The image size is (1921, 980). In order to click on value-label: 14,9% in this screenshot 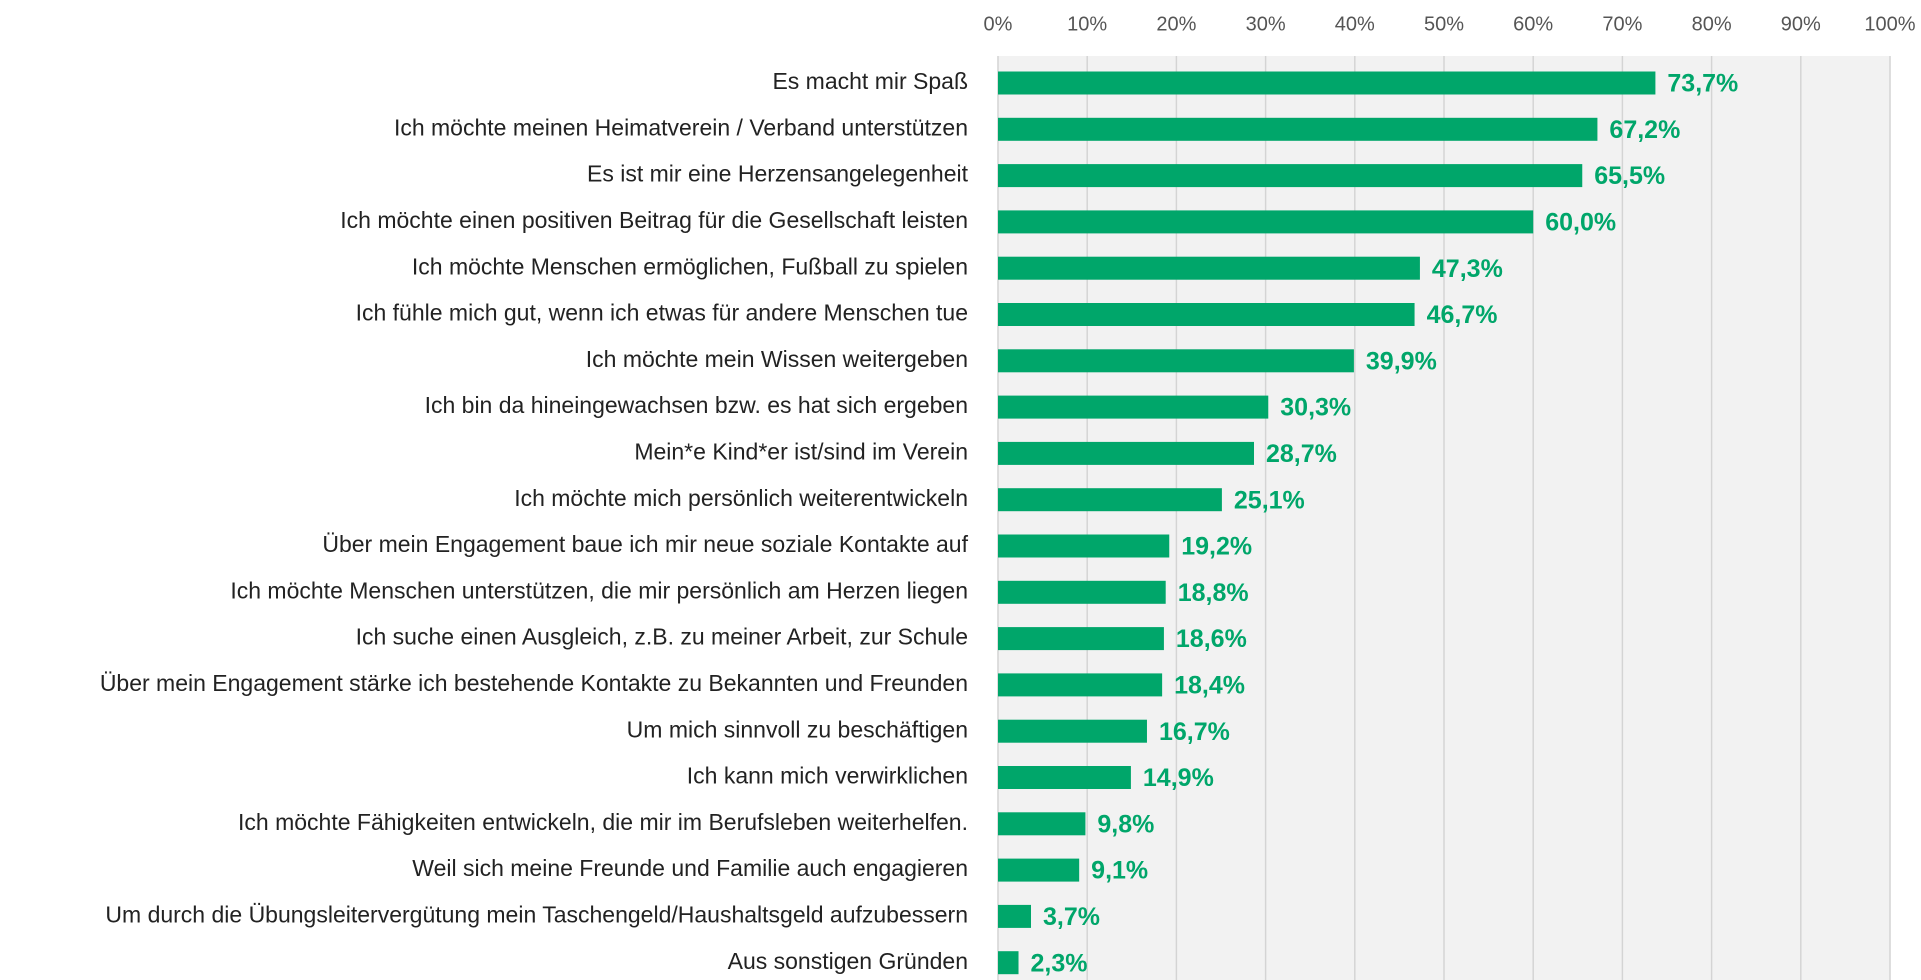, I will do `click(1178, 778)`.